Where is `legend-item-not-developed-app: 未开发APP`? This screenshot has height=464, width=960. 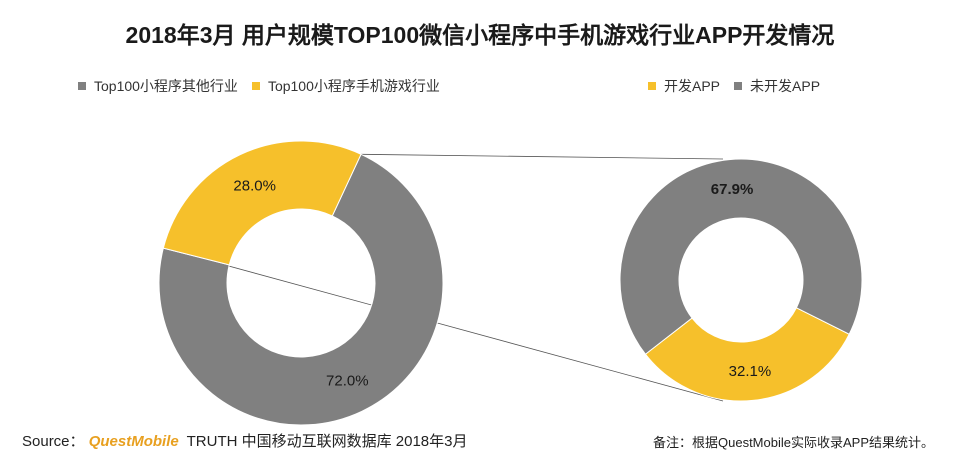
legend-item-not-developed-app: 未开发APP is located at coordinates (777, 86).